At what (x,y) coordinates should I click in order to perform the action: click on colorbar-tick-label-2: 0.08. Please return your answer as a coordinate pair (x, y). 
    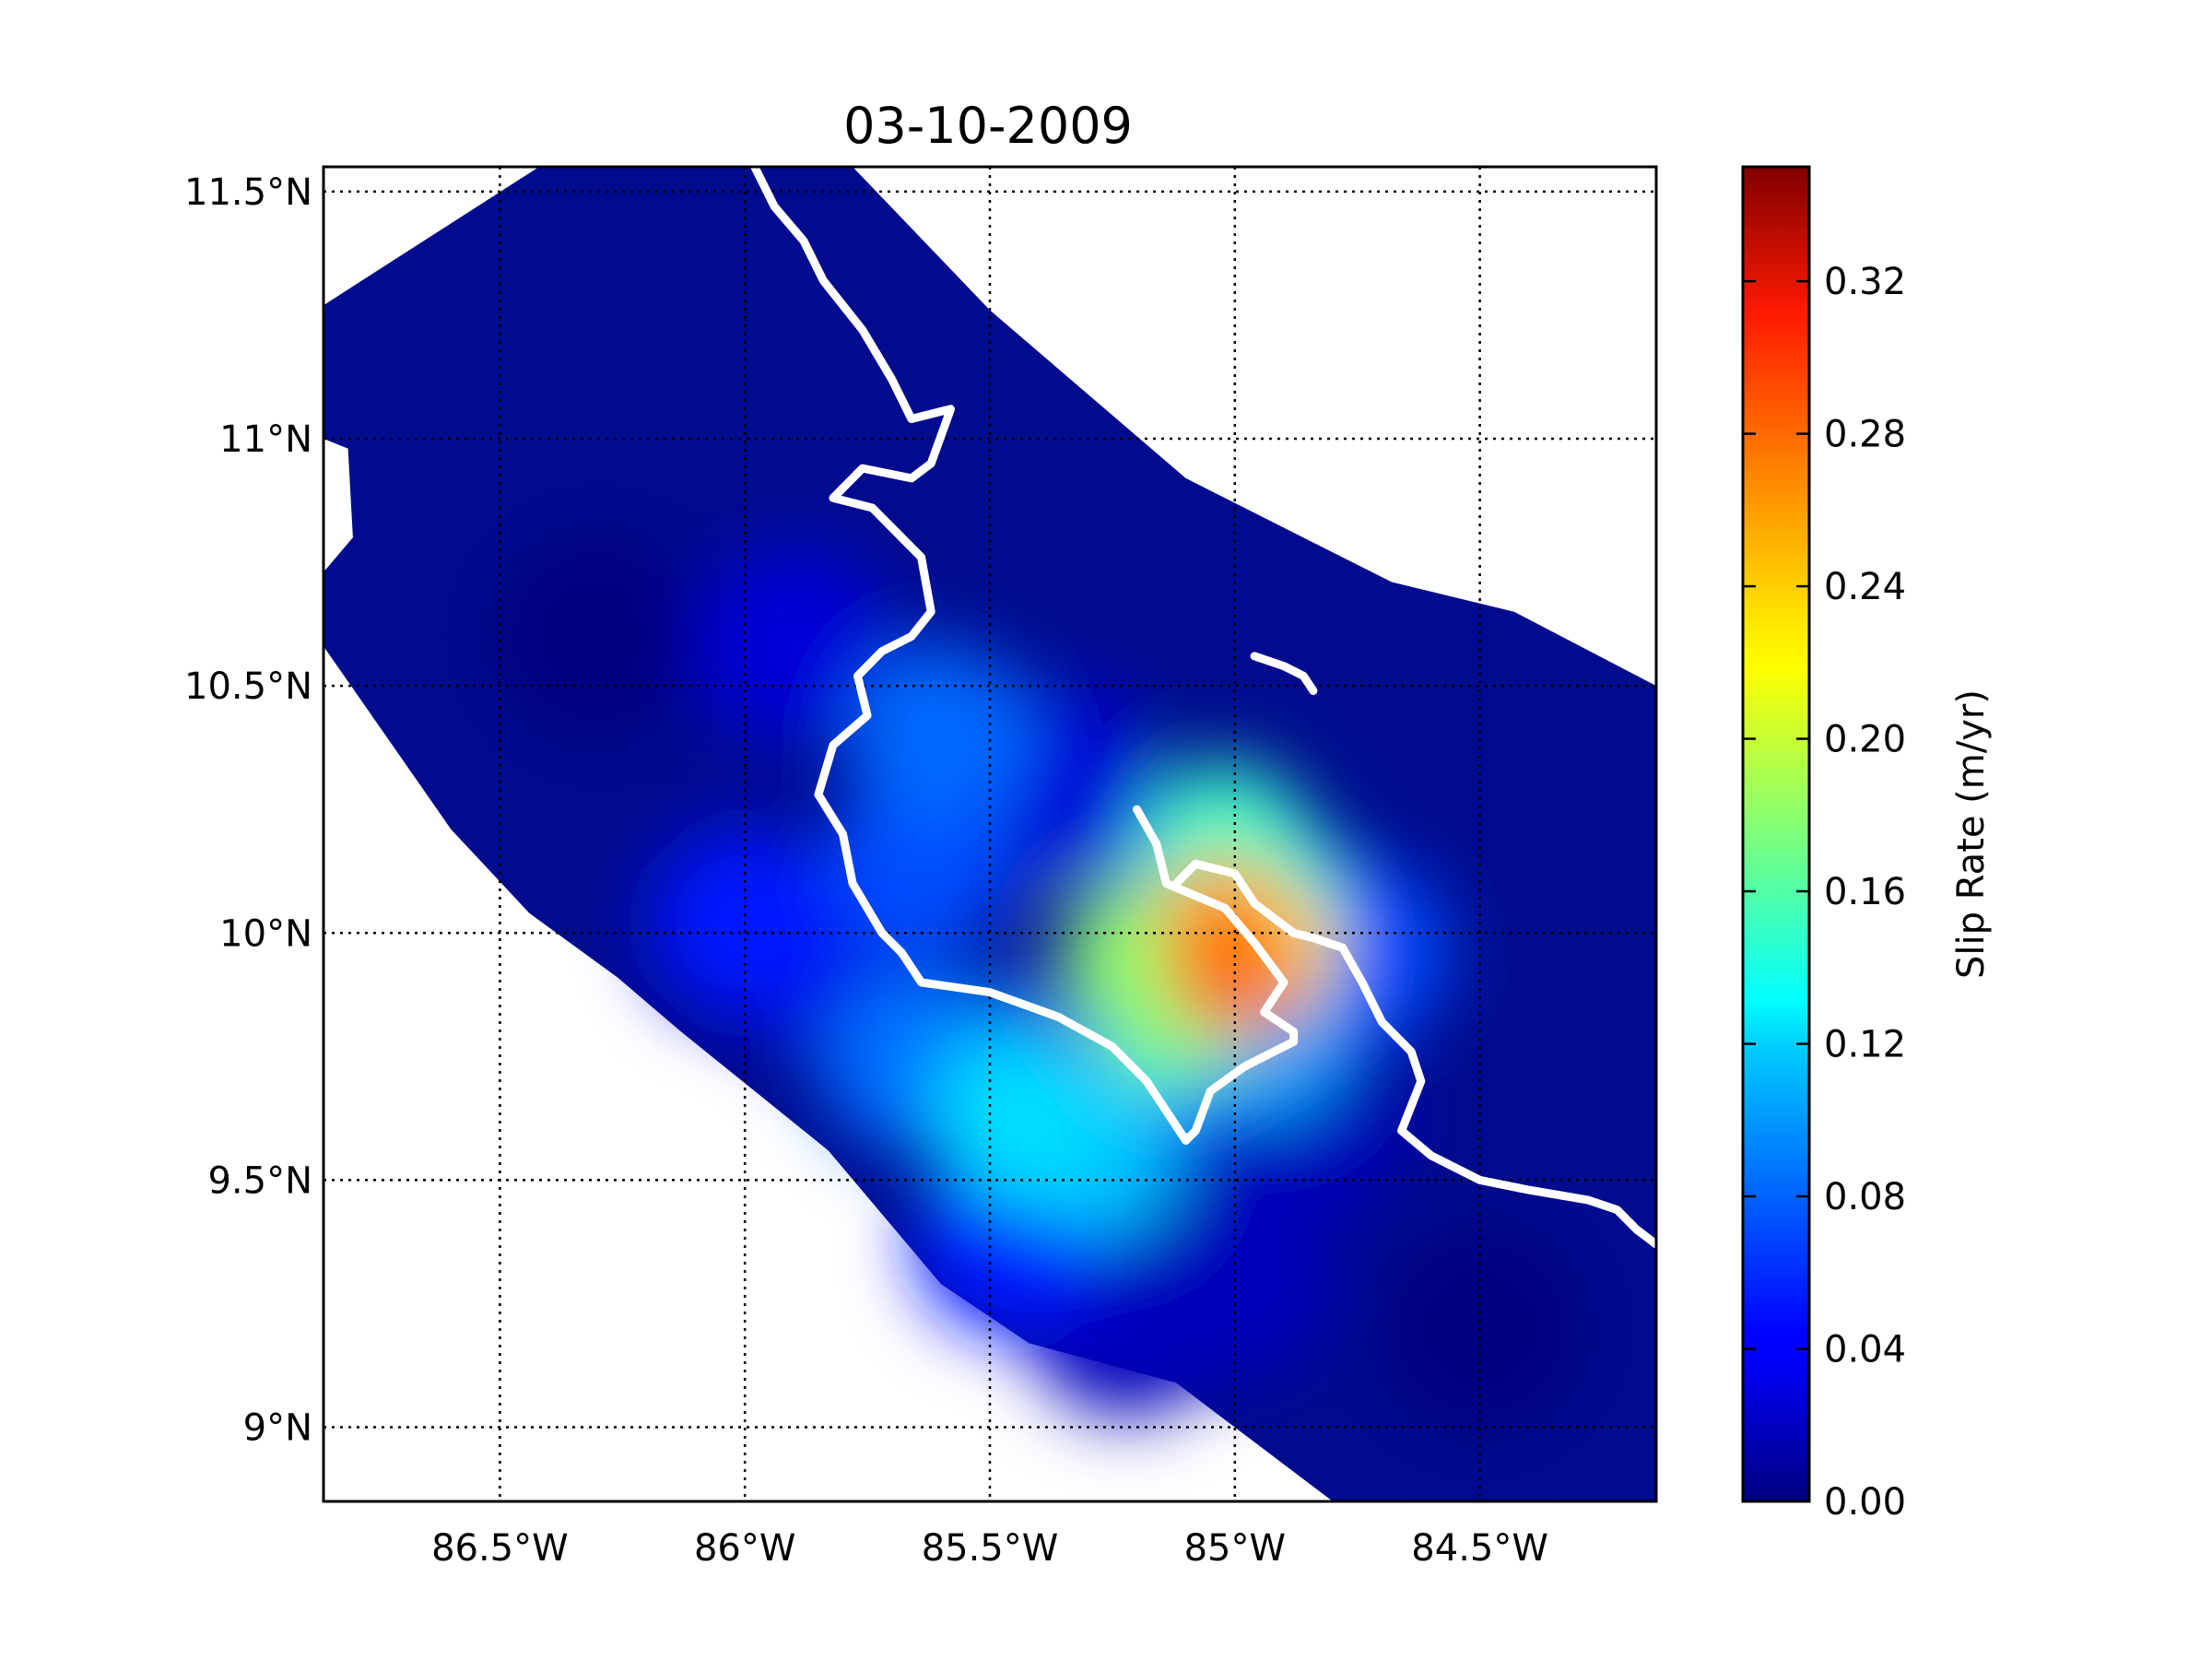
    Looking at the image, I should click on (1865, 1197).